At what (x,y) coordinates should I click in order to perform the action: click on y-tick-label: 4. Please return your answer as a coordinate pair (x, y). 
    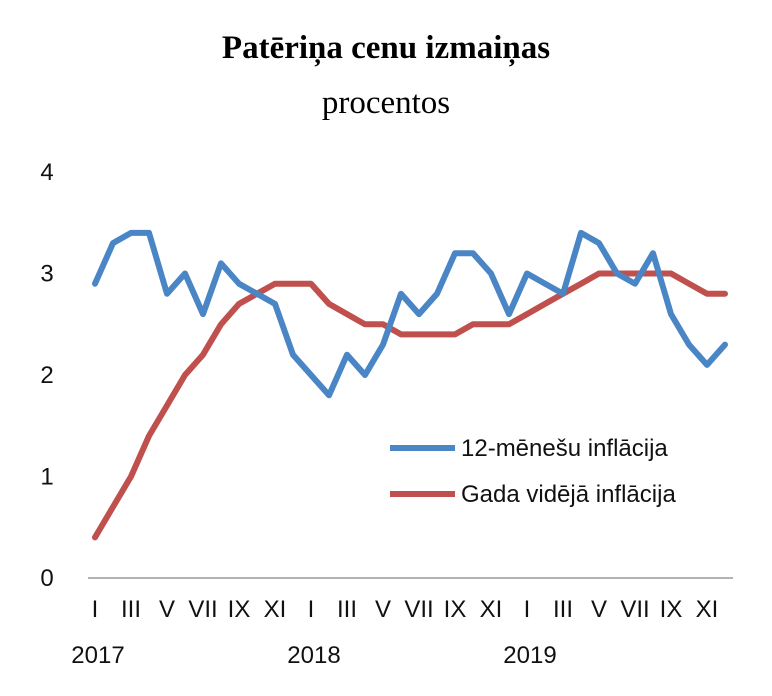
    Looking at the image, I should click on (46, 172).